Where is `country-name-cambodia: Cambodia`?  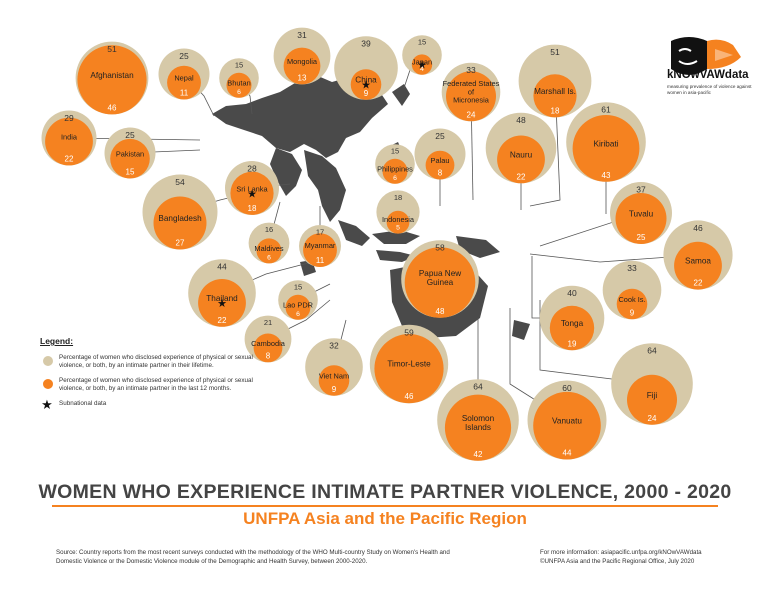
country-name-cambodia: Cambodia is located at coordinates (268, 343).